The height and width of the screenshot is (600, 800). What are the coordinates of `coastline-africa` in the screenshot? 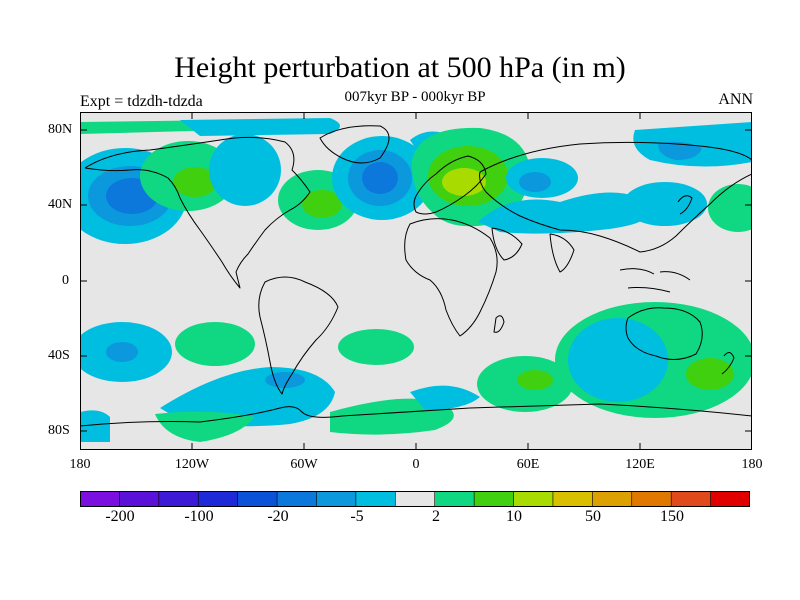 It's located at (451, 277).